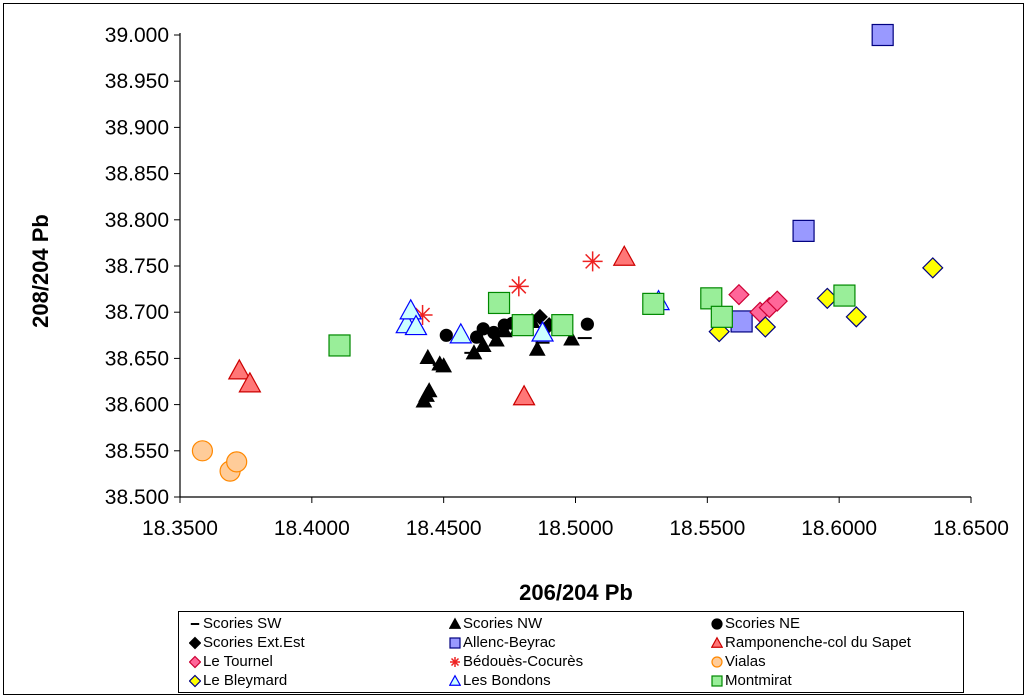 The width and height of the screenshot is (1029, 700). What do you see at coordinates (245, 680) in the screenshot?
I see `legend-label: Le Bleymard` at bounding box center [245, 680].